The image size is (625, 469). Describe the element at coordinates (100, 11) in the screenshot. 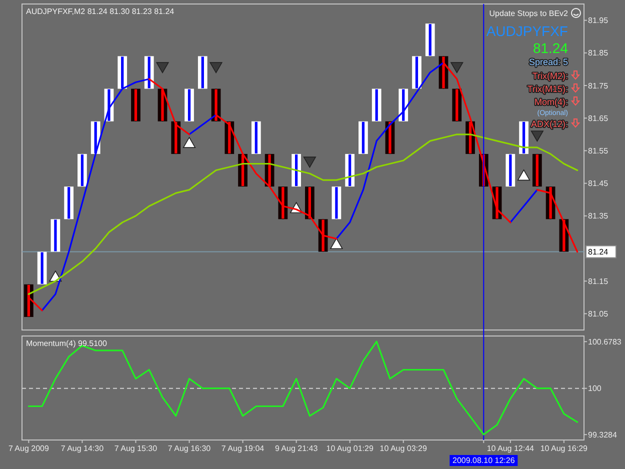

I see `chart-title: AUDJPYFXF,M2 81.24 81.30 81.23 81.24` at that location.